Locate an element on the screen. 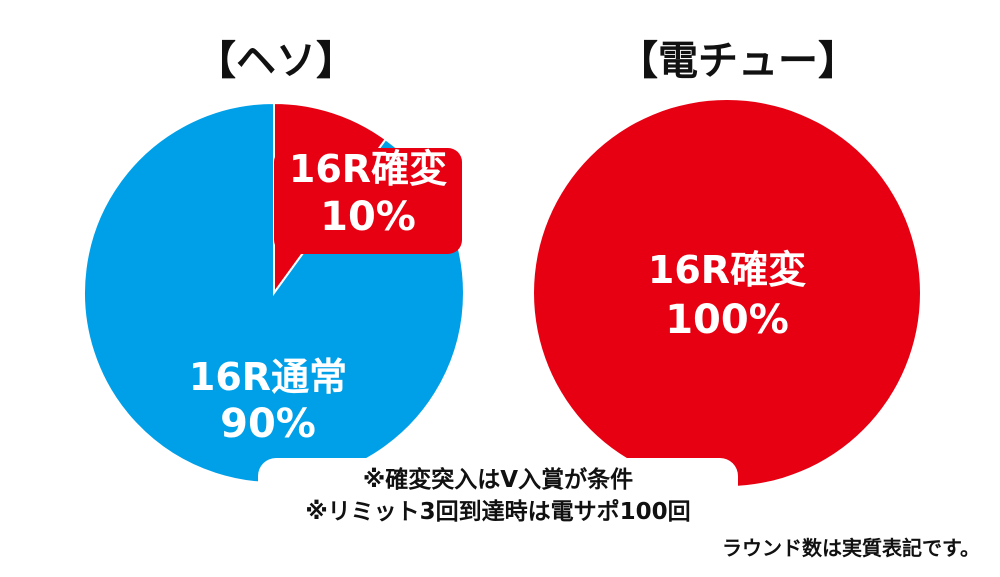  notes-box: ※確変突入はV入賞が条件 ※リミット3回到達時は電サポ100回 is located at coordinates (498, 495).